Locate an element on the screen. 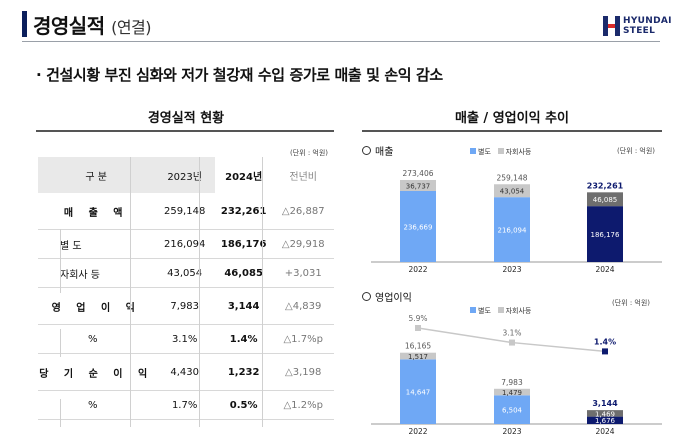 This screenshot has width=680, height=435. margin-label: 1.4% is located at coordinates (605, 341).